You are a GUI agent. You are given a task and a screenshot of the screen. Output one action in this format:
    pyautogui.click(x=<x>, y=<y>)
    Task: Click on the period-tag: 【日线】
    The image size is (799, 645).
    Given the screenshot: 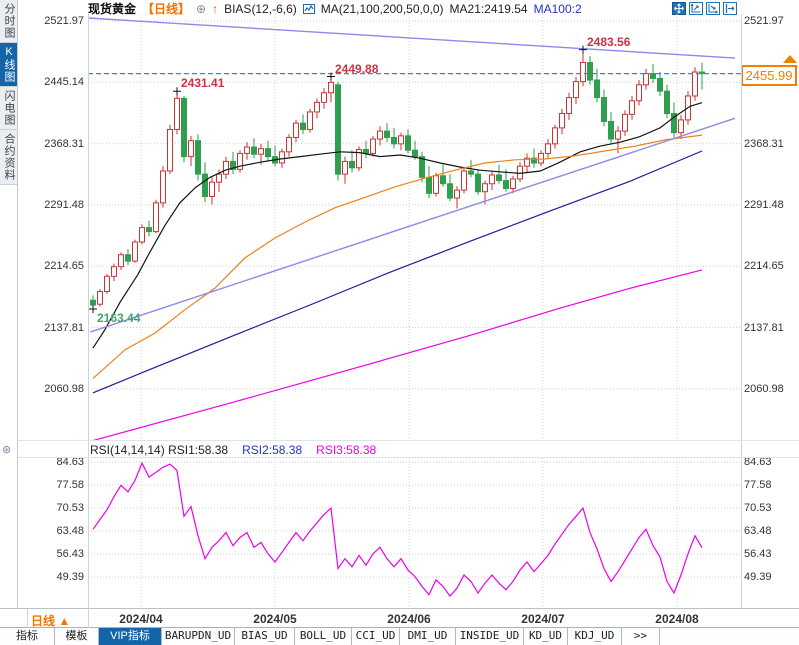 What is the action you would take?
    pyautogui.click(x=166, y=9)
    